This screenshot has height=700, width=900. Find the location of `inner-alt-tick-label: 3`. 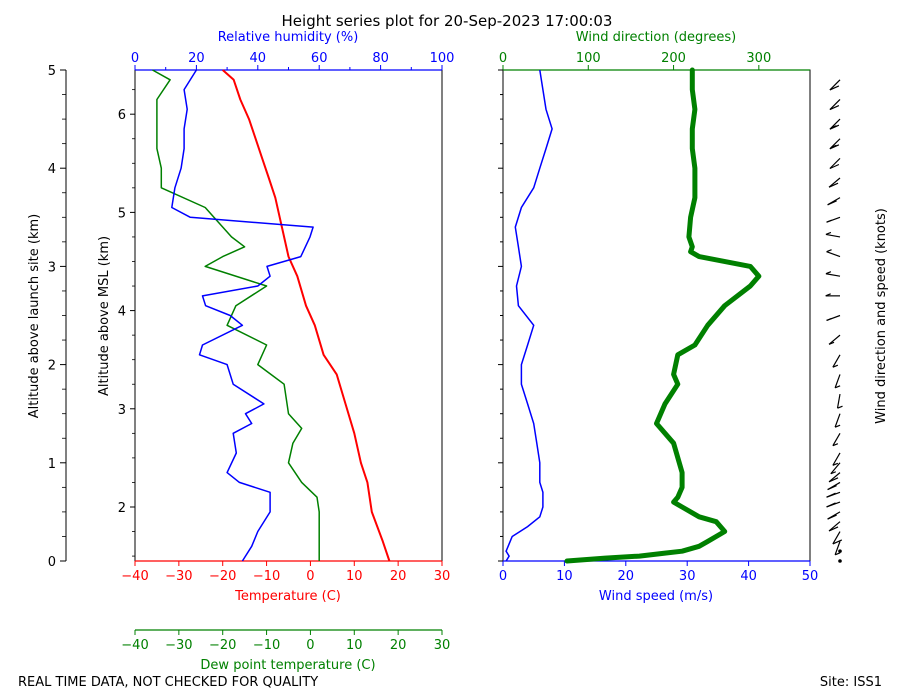

inner-alt-tick-label: 3 is located at coordinates (122, 410).